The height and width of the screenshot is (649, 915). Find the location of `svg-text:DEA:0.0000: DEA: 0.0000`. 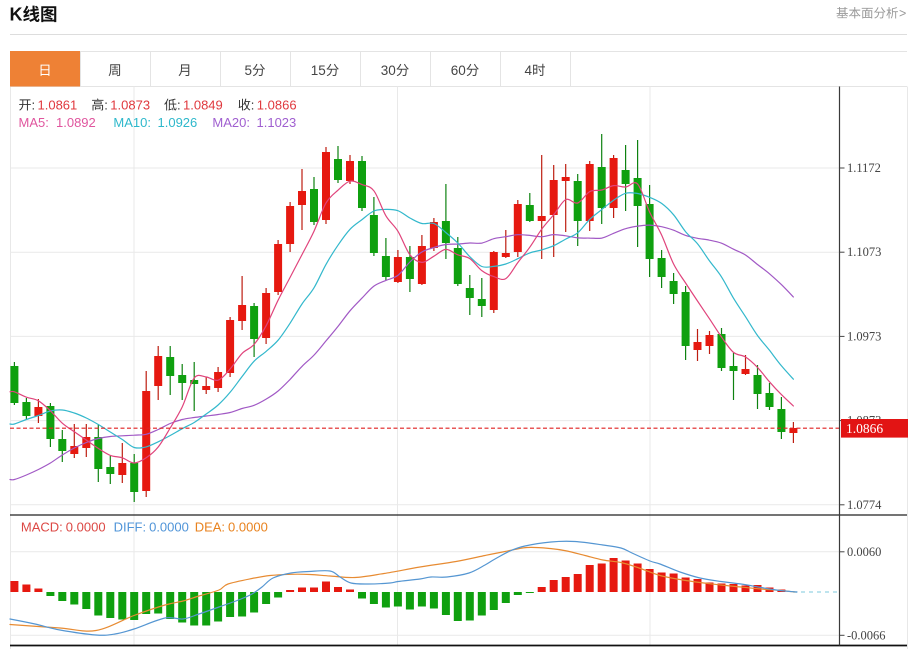

svg-text:DEA:0.0000: DEA: 0.0000 is located at coordinates (231, 527).